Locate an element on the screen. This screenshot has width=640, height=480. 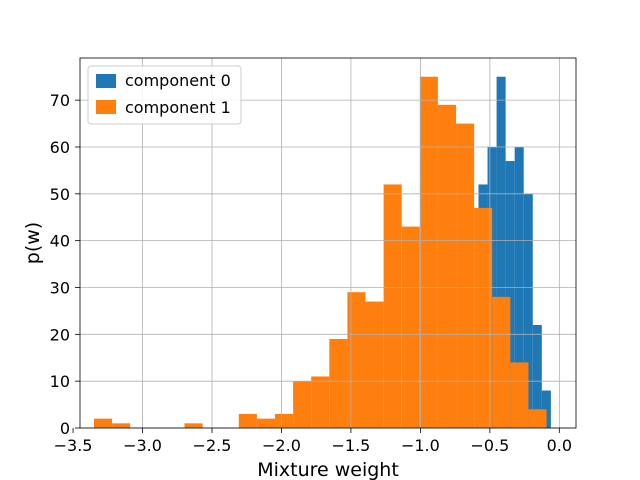
y-axis-label: p(w) is located at coordinates (33, 243).